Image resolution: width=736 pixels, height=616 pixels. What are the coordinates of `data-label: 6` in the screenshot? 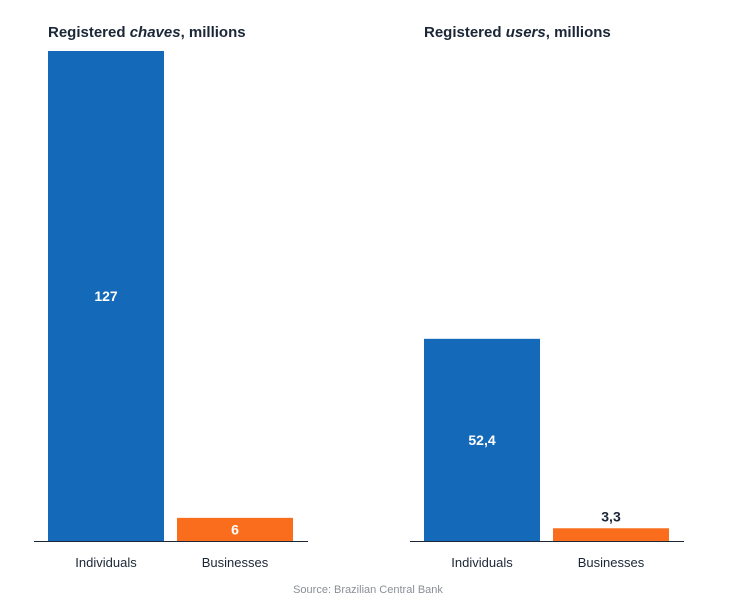 It's located at (235, 529).